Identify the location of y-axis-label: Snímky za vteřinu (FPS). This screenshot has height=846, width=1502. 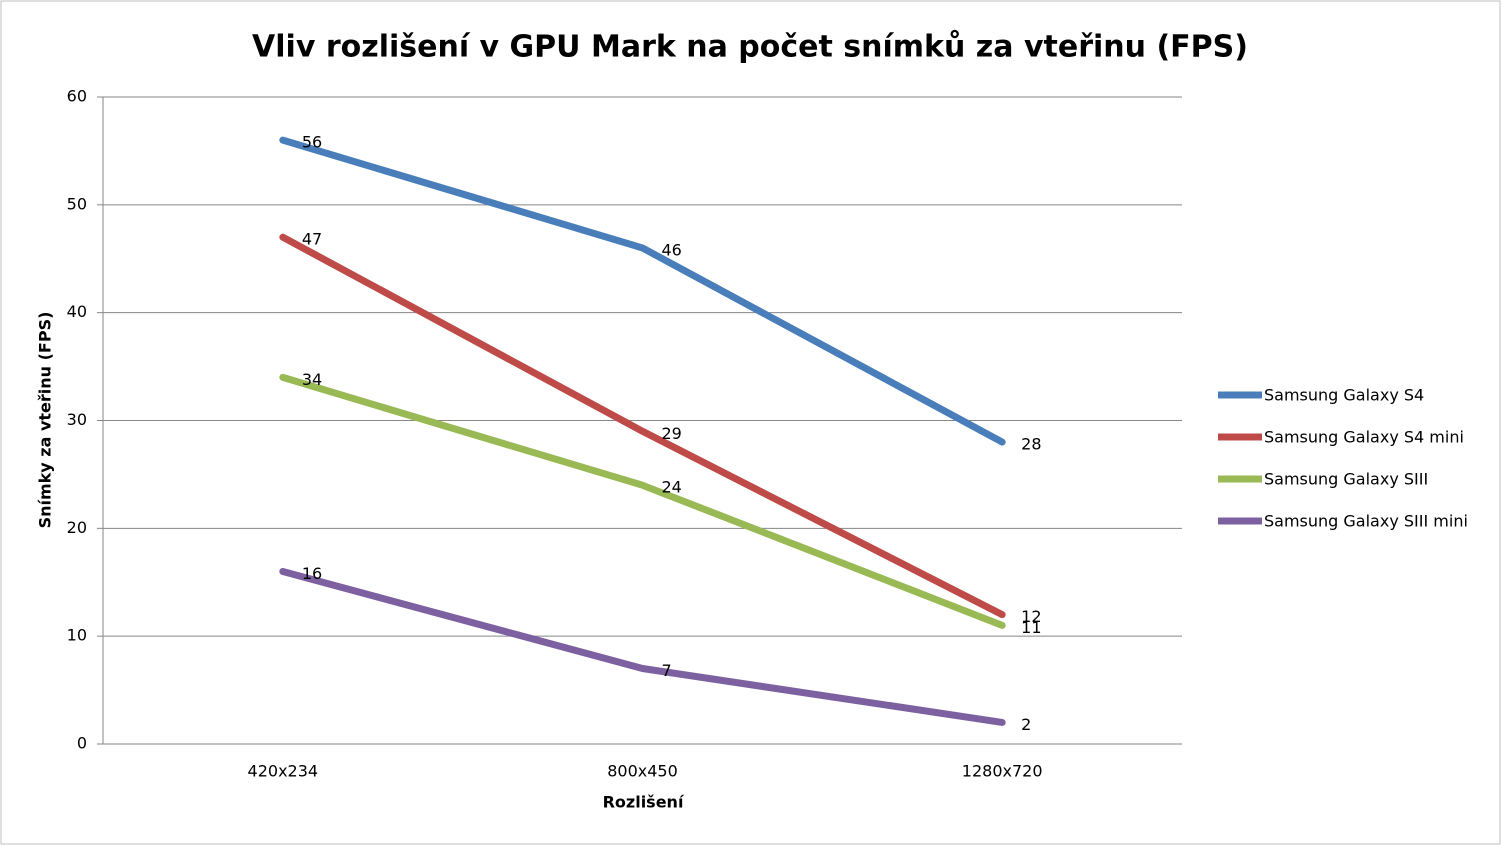
(45, 420).